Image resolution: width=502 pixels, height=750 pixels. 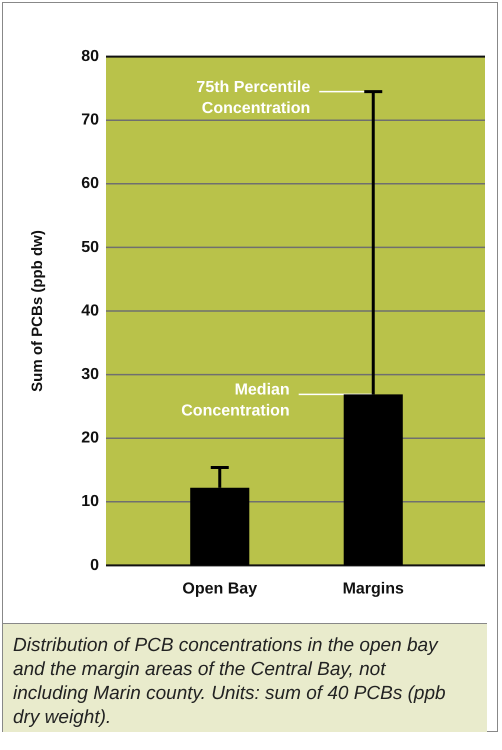 What do you see at coordinates (90, 375) in the screenshot?
I see `y-tick-label: 30` at bounding box center [90, 375].